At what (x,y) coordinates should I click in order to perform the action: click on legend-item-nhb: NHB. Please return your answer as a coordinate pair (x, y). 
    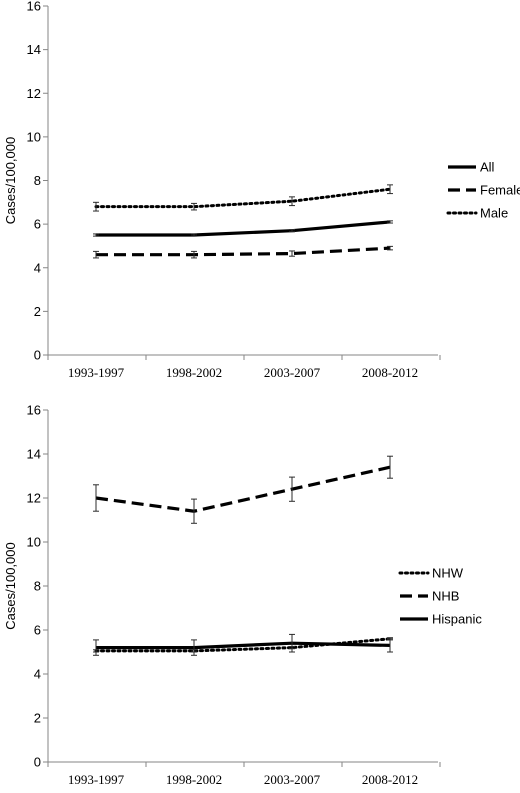
    Looking at the image, I should click on (429, 596).